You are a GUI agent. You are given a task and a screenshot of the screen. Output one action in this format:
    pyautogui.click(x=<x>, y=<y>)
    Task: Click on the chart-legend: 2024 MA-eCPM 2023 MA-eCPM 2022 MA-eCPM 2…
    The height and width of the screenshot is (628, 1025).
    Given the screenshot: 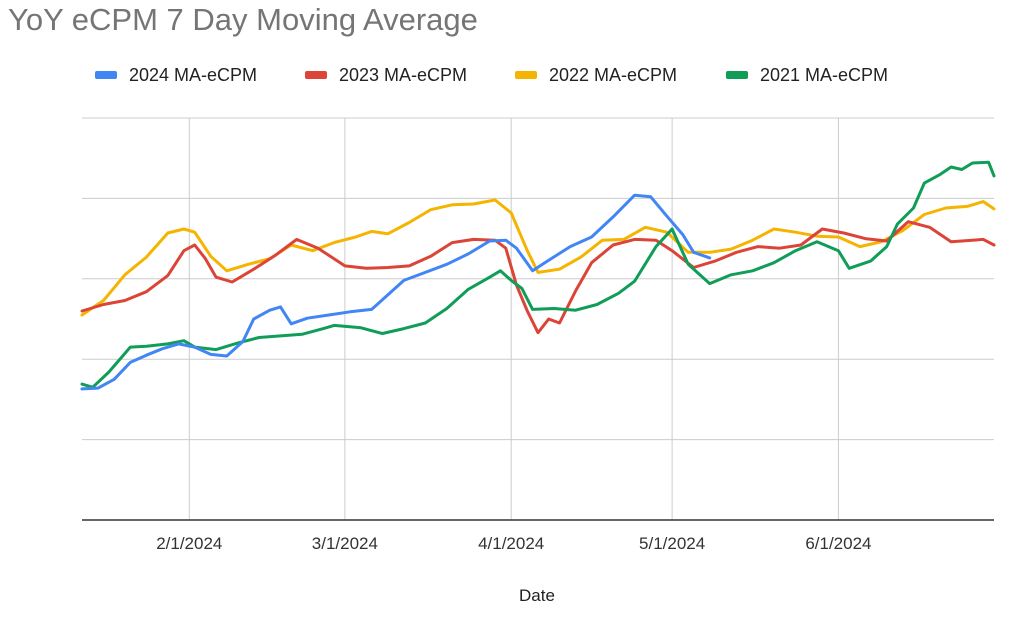 What is the action you would take?
    pyautogui.click(x=512, y=75)
    